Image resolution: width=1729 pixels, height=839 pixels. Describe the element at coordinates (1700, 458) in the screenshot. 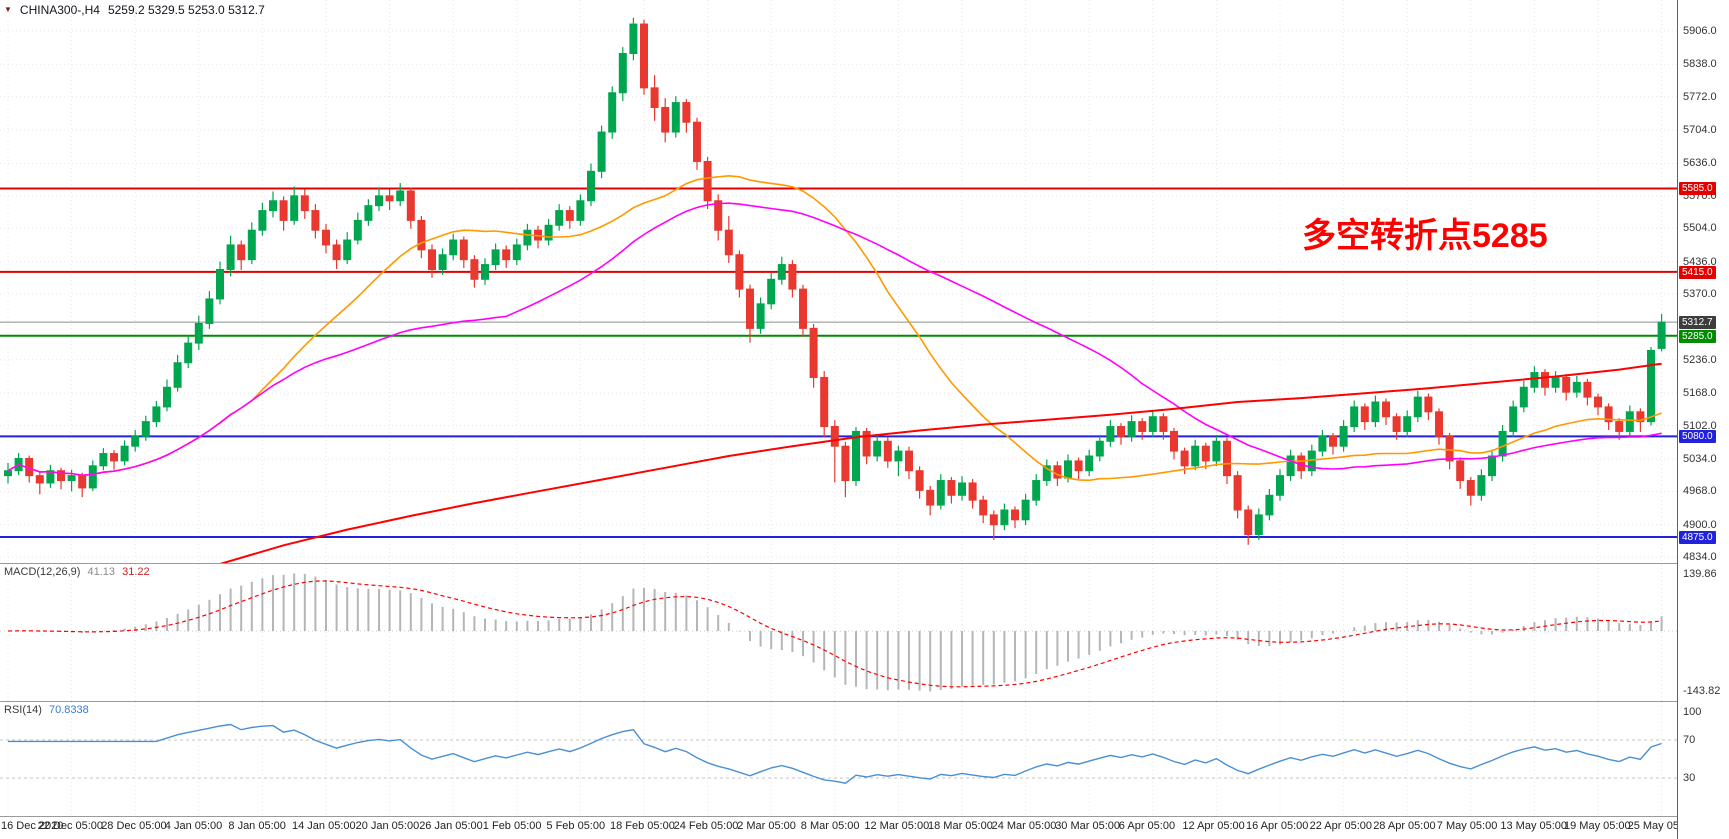

I see `price-tick-label: 5034.0` at that location.